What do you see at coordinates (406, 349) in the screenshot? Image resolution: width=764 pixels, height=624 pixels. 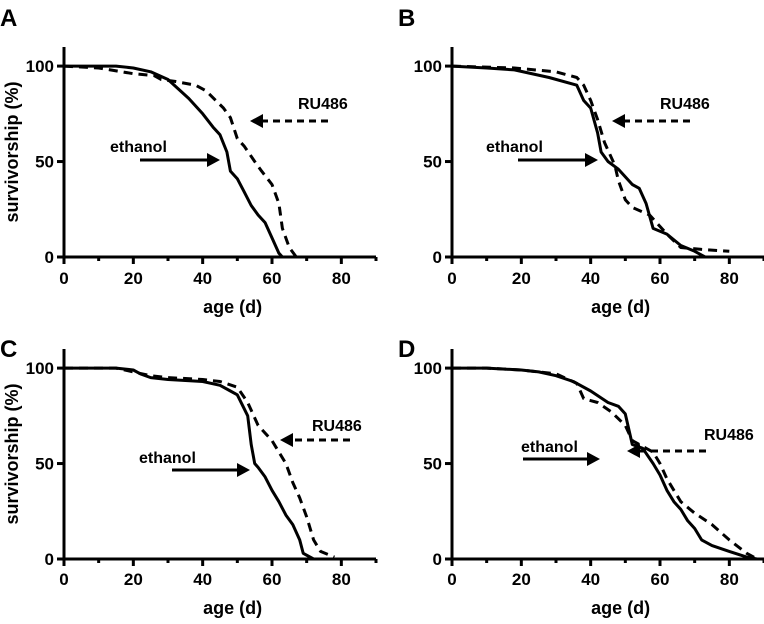 I see `panel-letter: D` at bounding box center [406, 349].